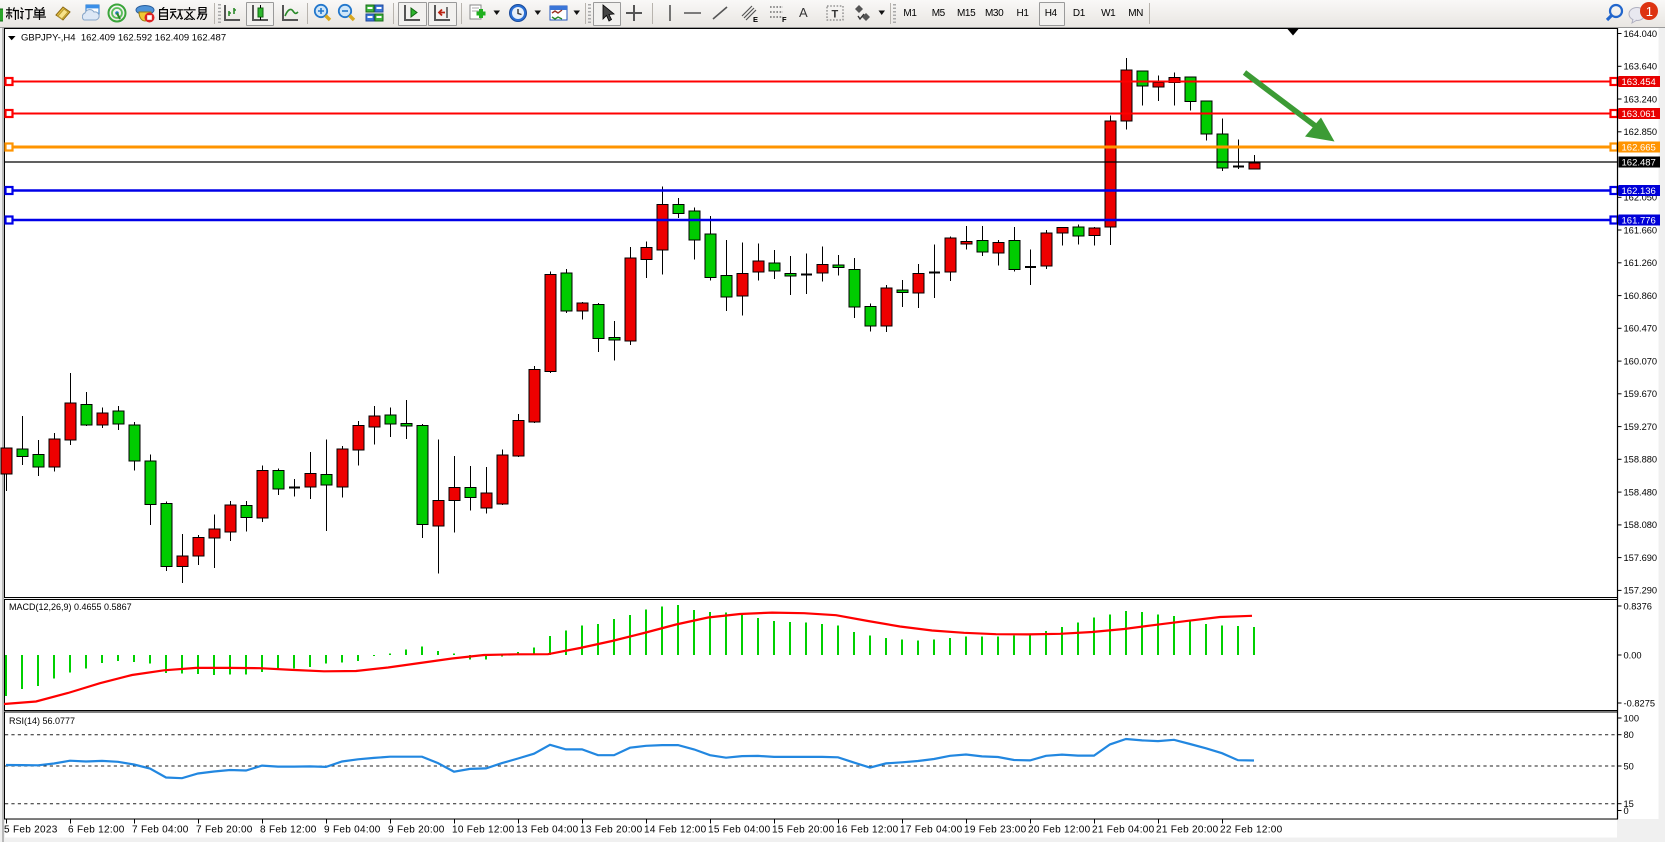 The image size is (1665, 842). I want to click on svg-text: 0.8376, so click(1638, 606).